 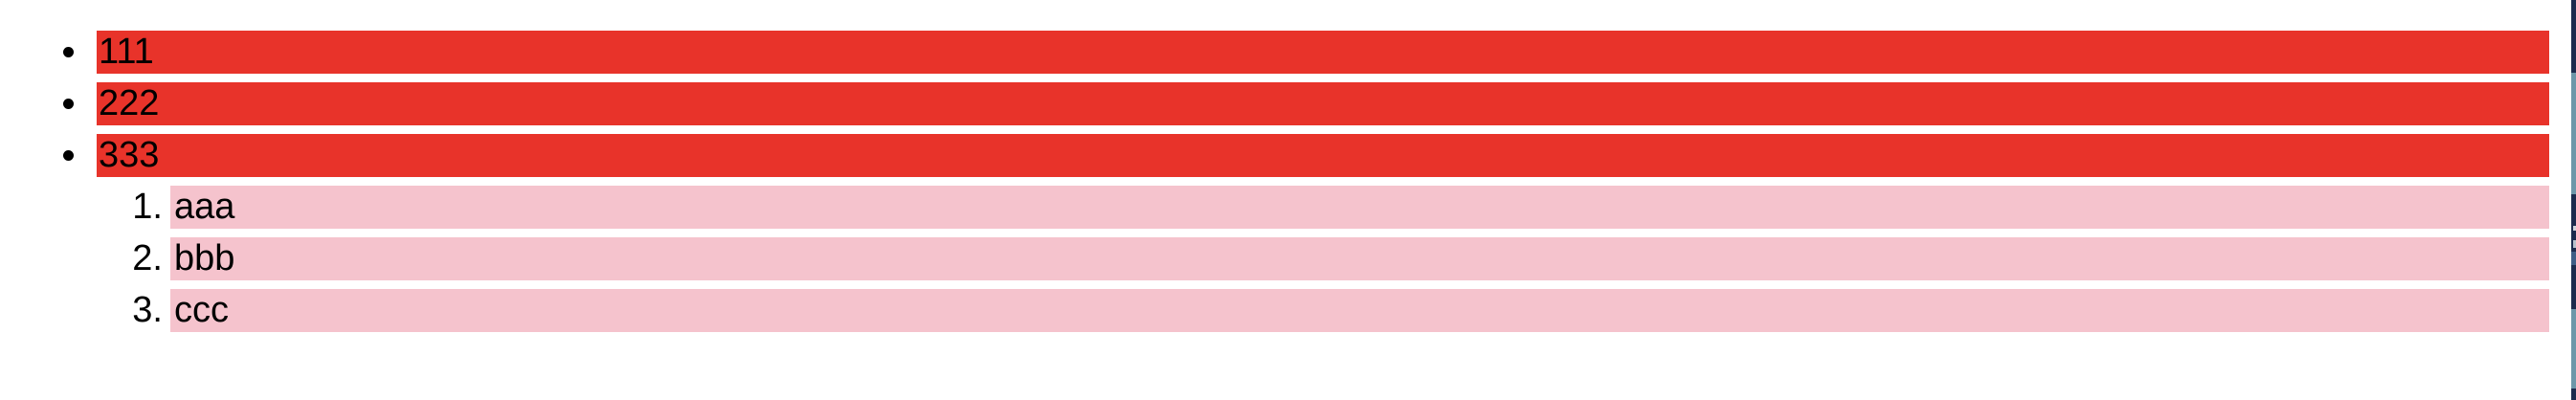 I want to click on list-number: 2., so click(x=147, y=258).